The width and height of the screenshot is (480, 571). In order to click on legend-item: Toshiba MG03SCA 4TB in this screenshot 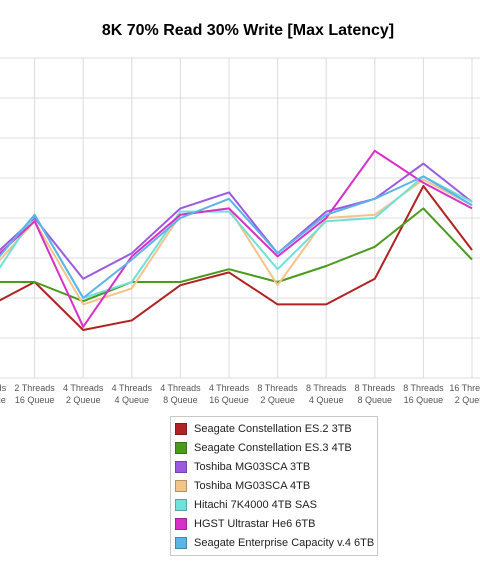, I will do `click(274, 485)`.